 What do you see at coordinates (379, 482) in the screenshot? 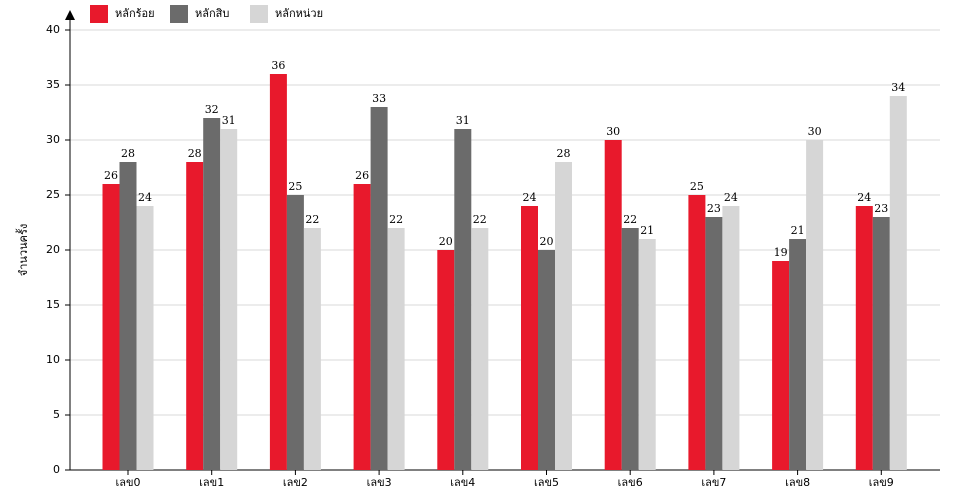
I see `x-tick-label: เลข3` at bounding box center [379, 482].